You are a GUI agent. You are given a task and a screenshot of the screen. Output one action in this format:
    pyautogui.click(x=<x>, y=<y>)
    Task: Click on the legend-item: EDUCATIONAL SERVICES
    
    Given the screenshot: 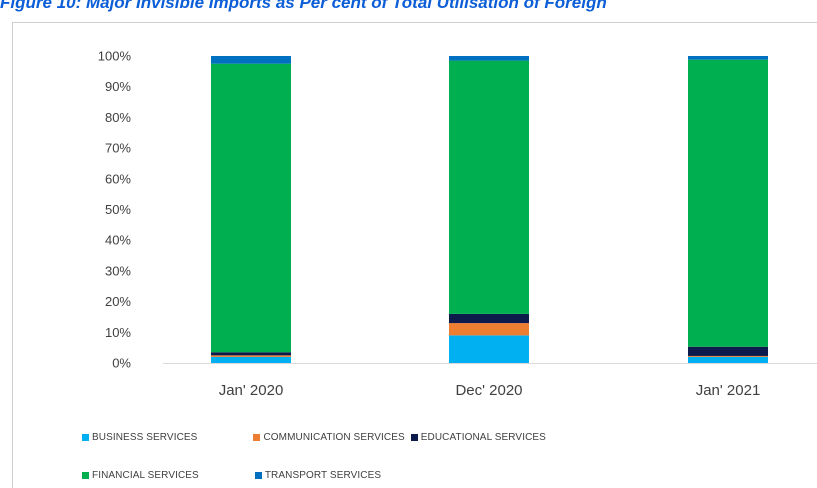 What is the action you would take?
    pyautogui.click(x=478, y=437)
    